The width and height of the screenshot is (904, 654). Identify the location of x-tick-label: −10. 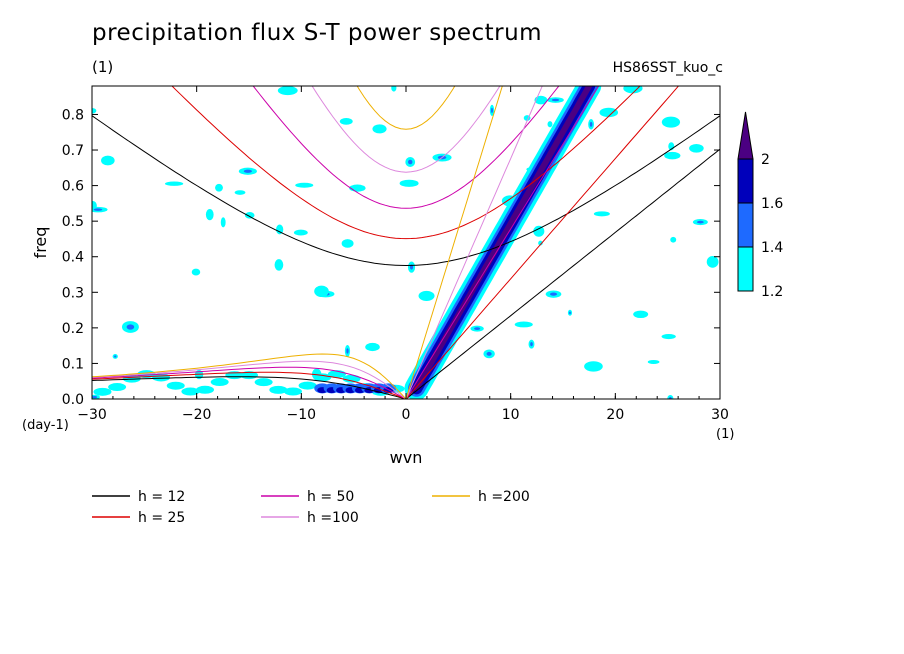
(302, 415).